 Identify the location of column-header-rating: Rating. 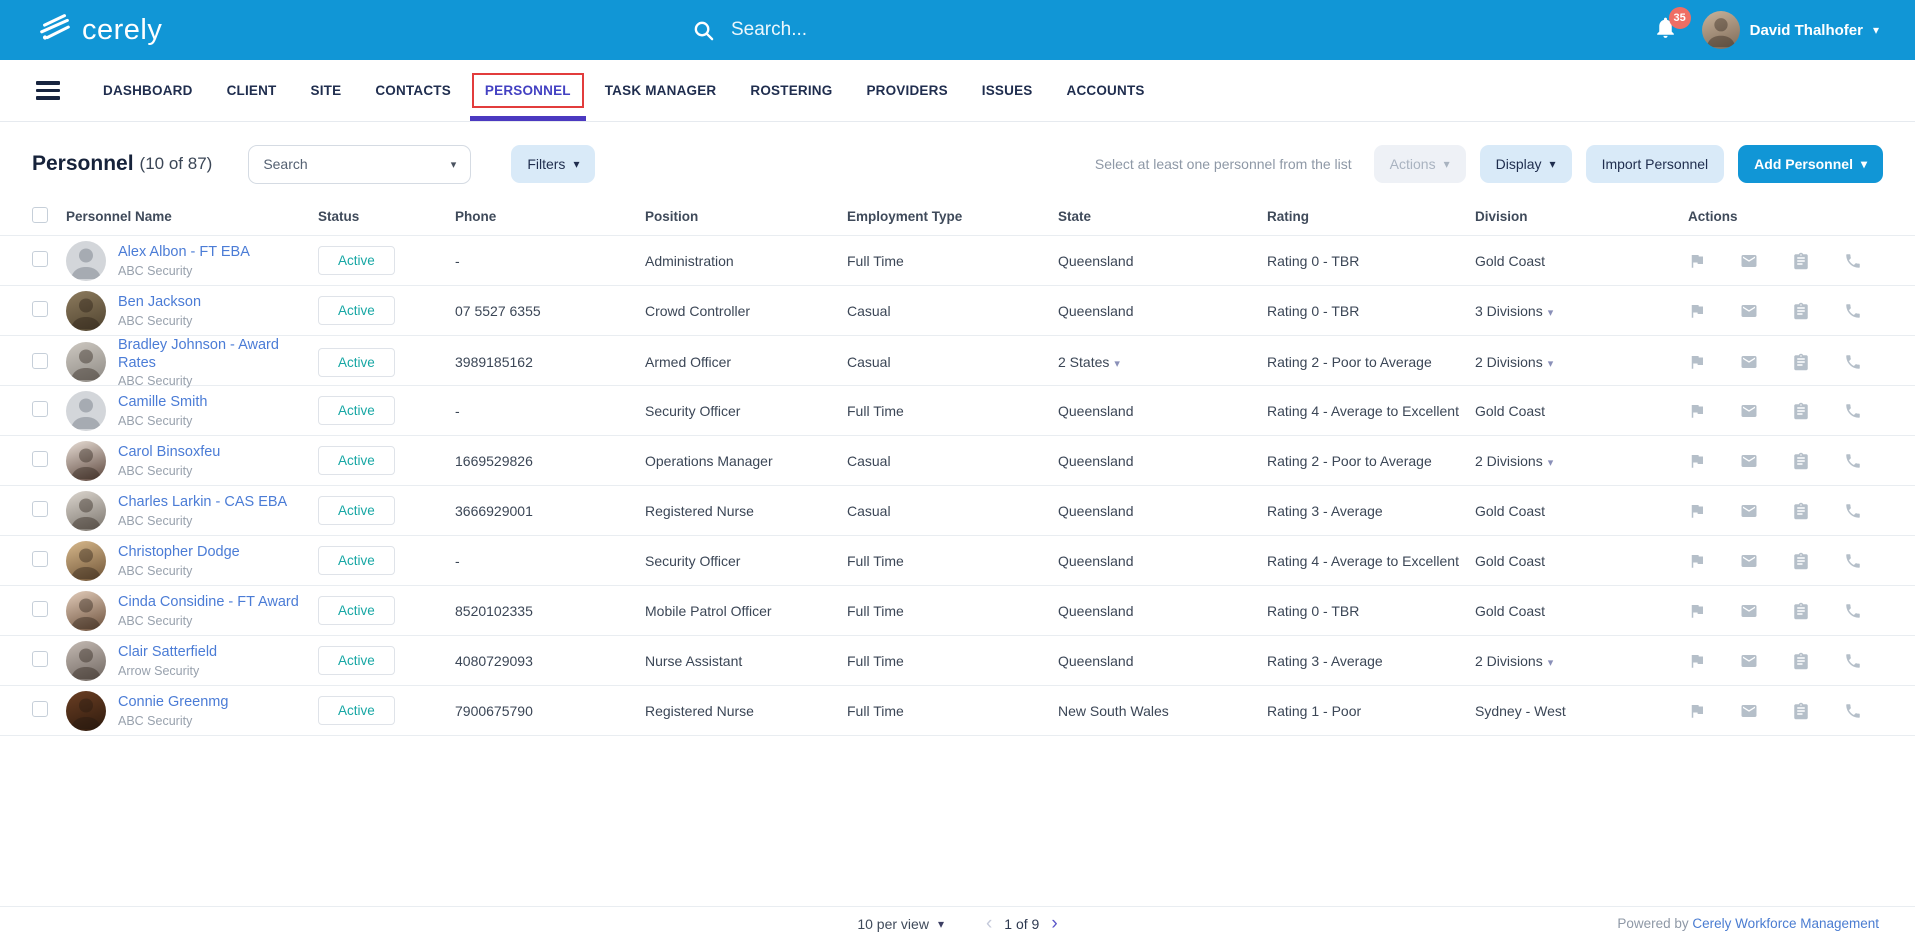
(1288, 216).